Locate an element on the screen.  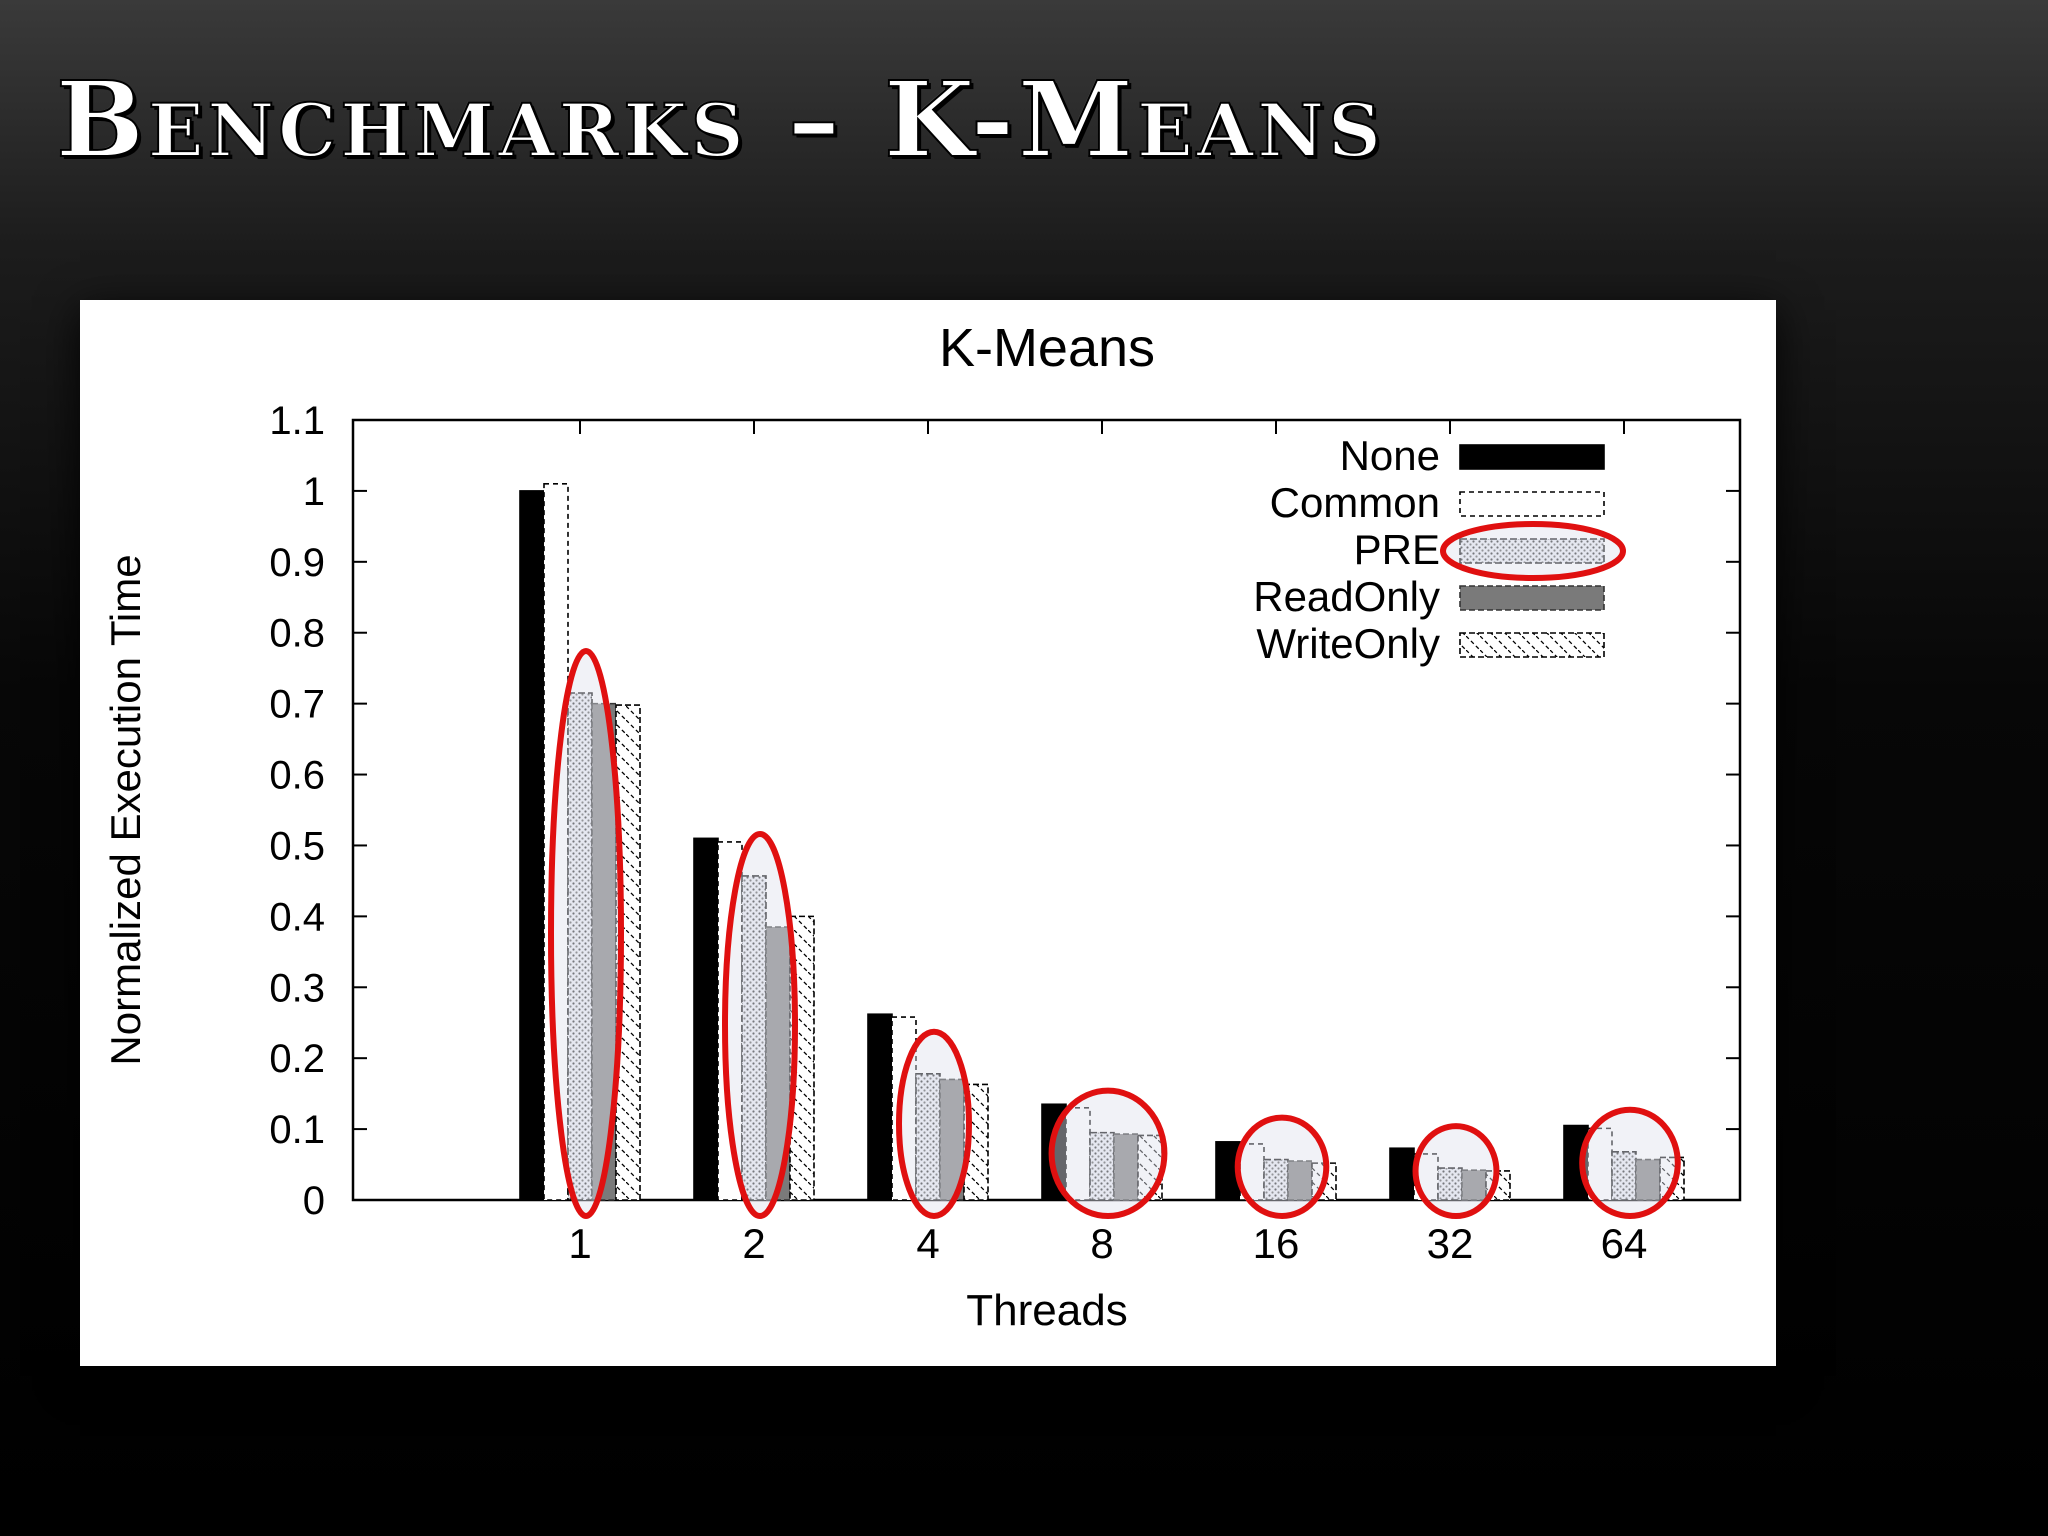
legend-label-readonly: ReadOnly is located at coordinates (1346, 596).